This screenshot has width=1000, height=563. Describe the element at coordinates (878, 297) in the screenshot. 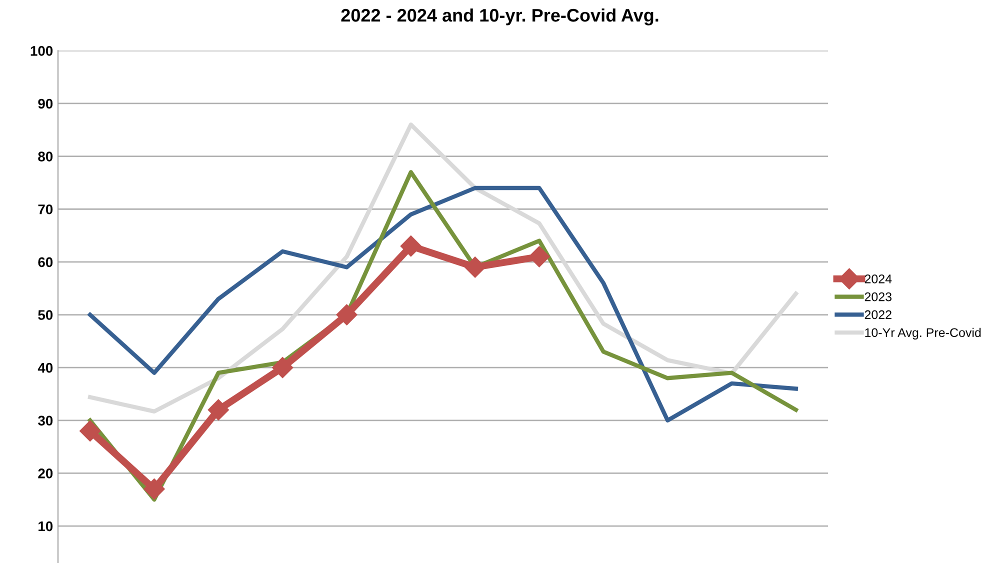

I see `legend-label: 2023` at that location.